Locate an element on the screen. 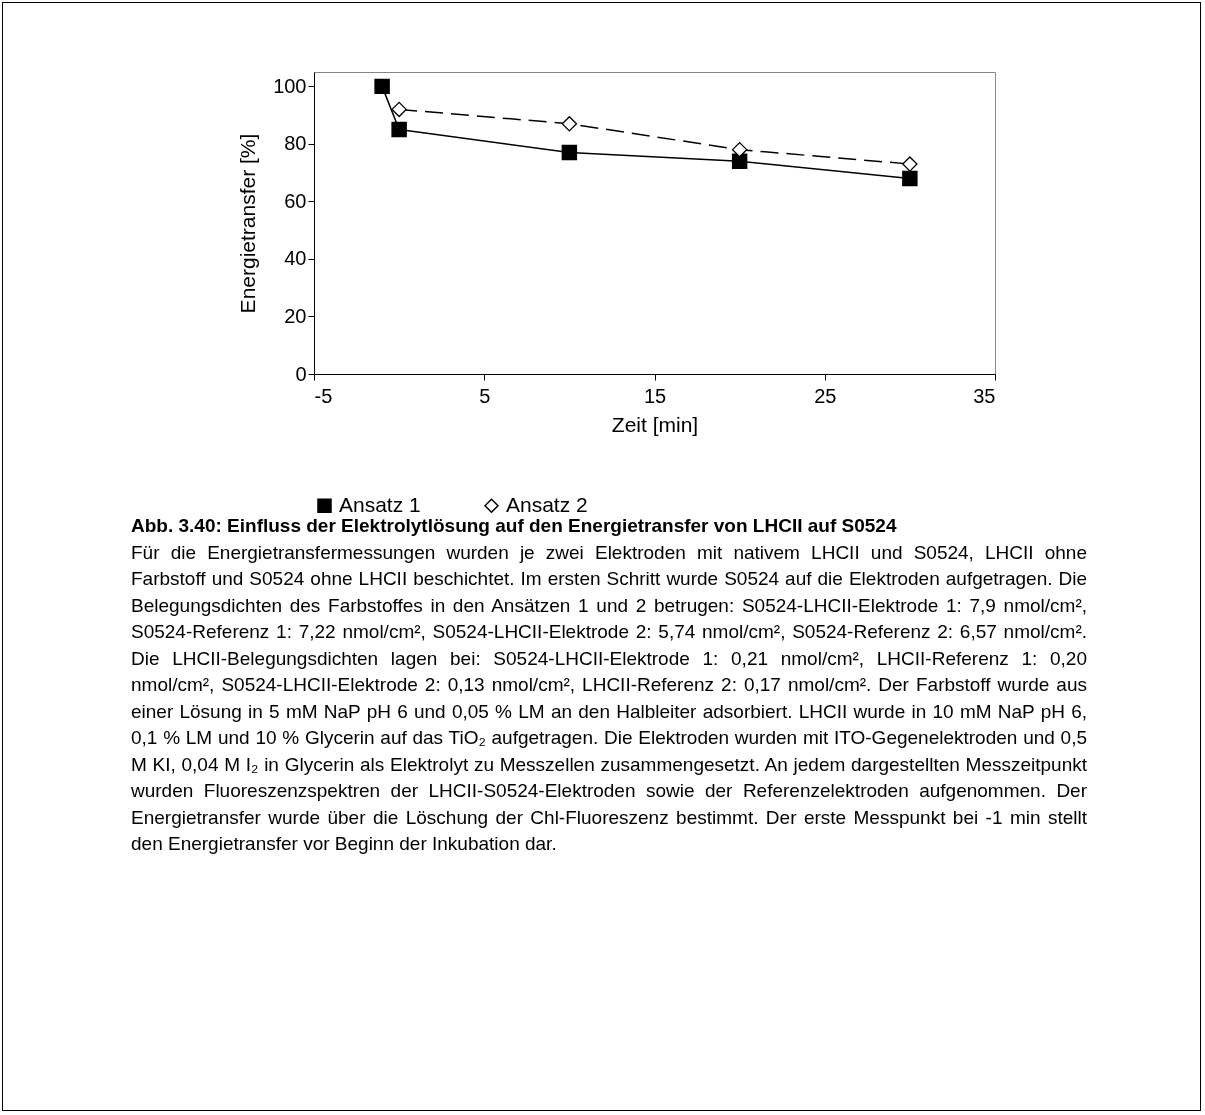  legend-label: Ansatz 2 is located at coordinates (547, 504).